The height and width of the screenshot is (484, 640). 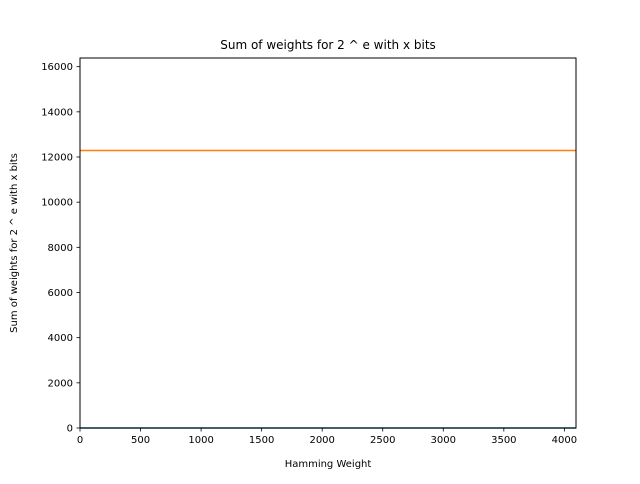 I want to click on y-tick-label: 2000, so click(x=60, y=383).